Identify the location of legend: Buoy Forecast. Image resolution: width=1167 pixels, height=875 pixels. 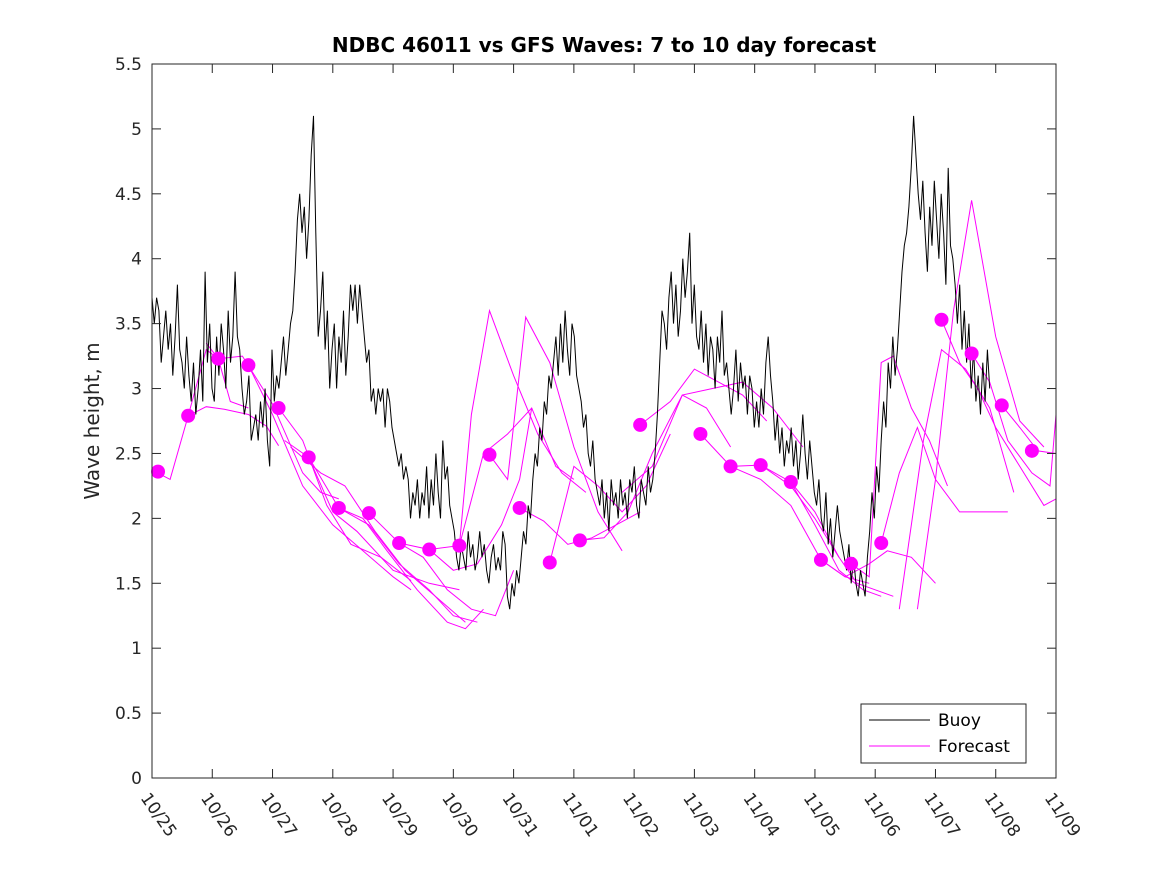
(943, 733).